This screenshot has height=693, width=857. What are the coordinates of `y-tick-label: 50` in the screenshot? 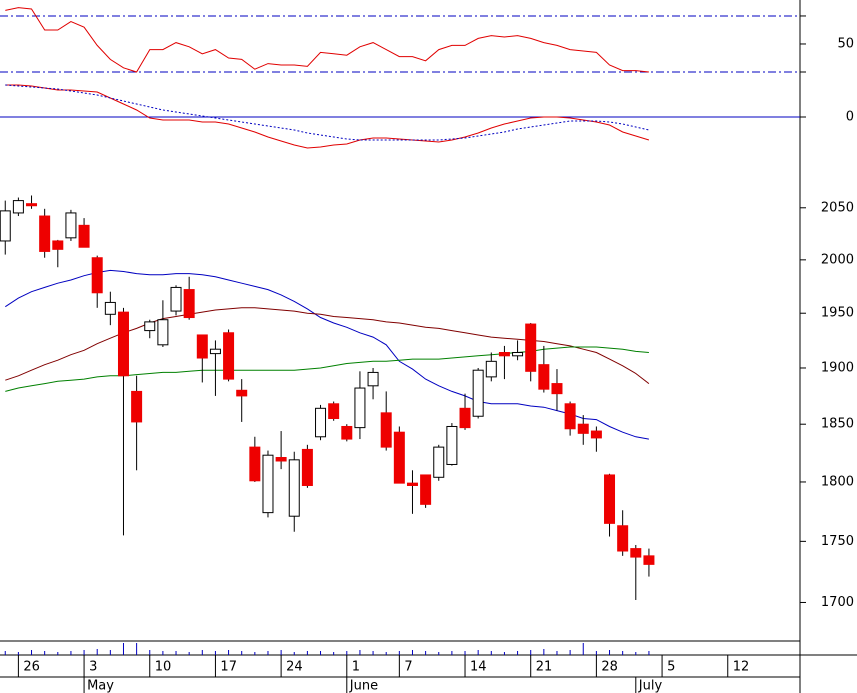 It's located at (845, 43).